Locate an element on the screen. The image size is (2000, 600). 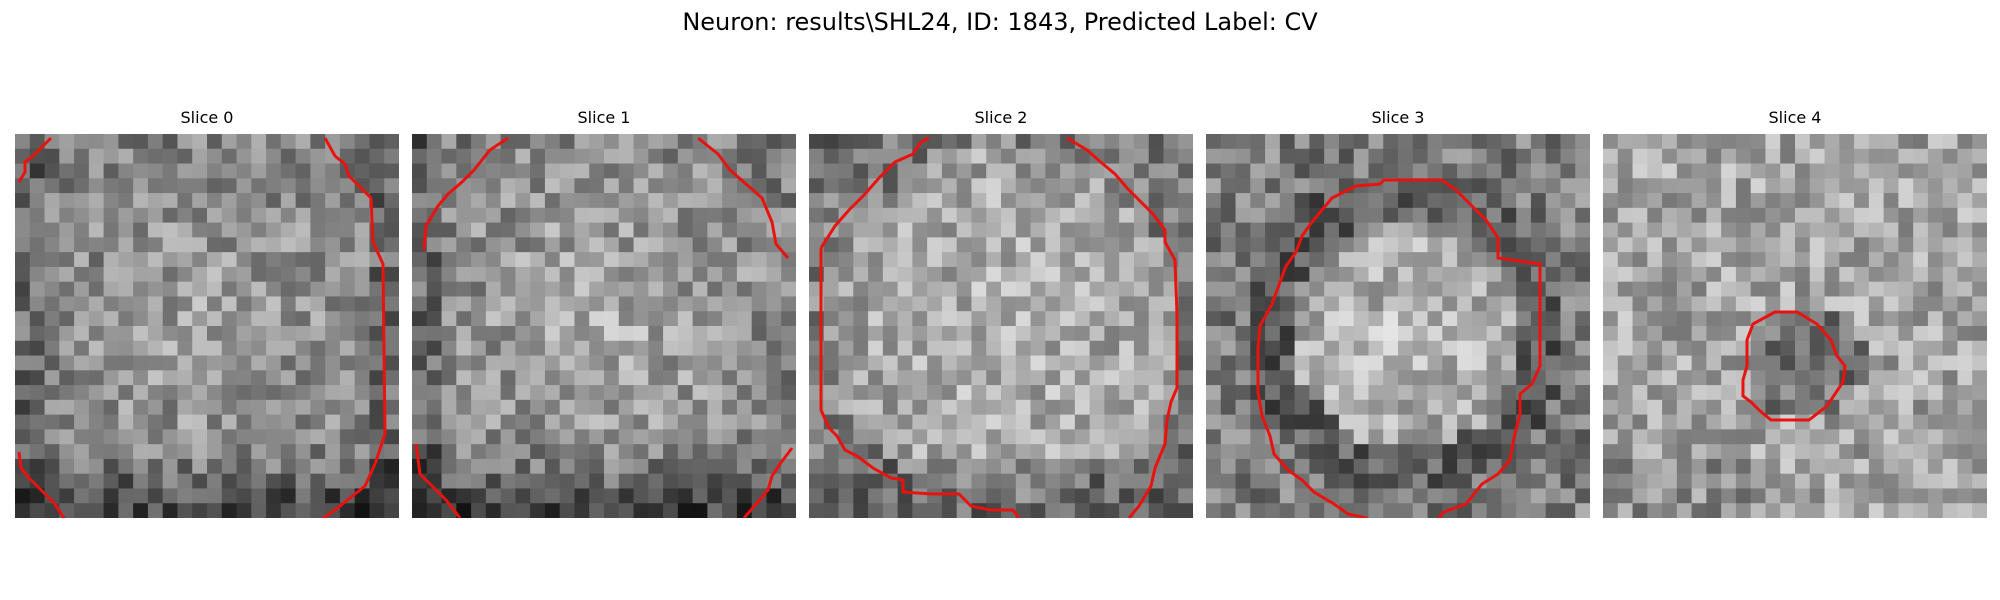
slice-panel-1: Slice 1 is located at coordinates (604, 313).